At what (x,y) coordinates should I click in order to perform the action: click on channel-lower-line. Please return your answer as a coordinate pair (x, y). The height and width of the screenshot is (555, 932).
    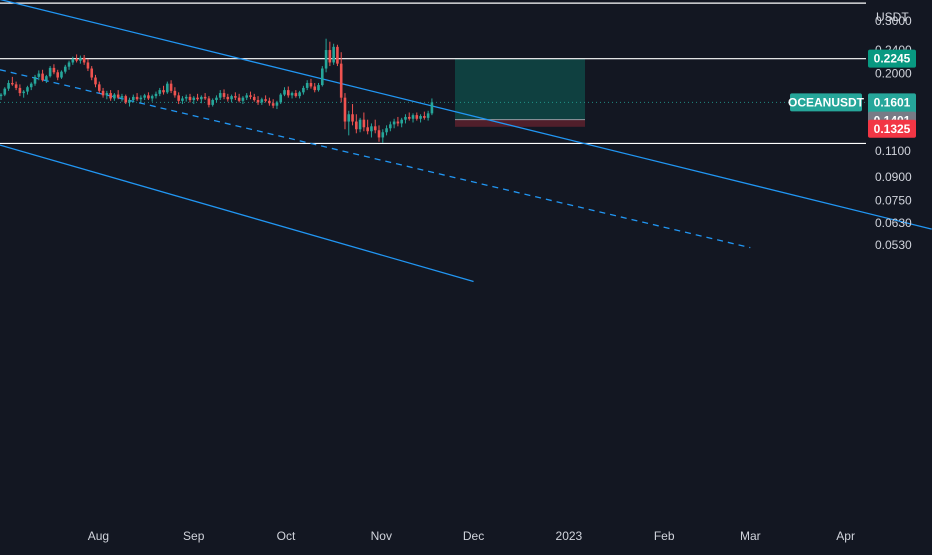
    Looking at the image, I should click on (237, 213).